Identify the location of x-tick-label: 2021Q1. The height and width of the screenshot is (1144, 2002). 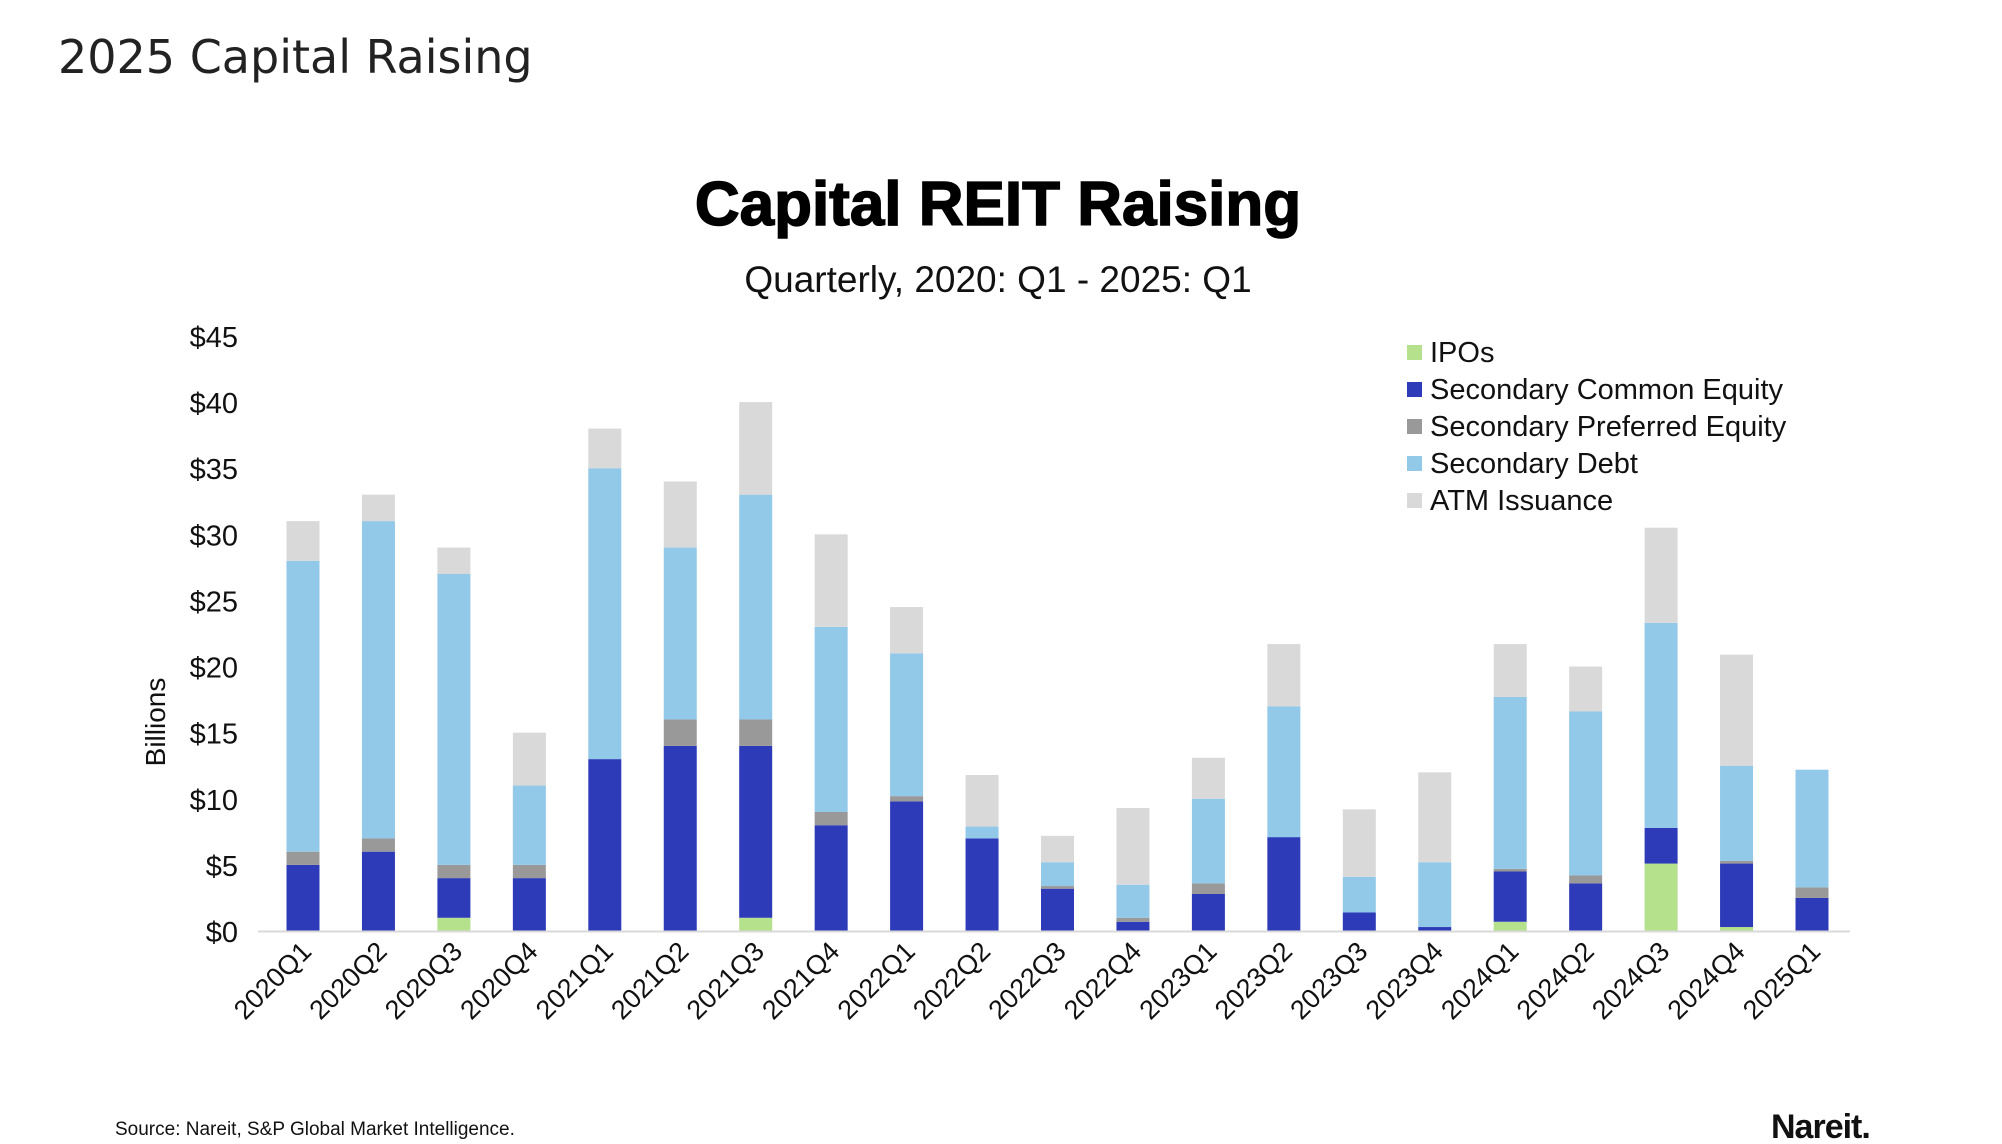
(574, 980).